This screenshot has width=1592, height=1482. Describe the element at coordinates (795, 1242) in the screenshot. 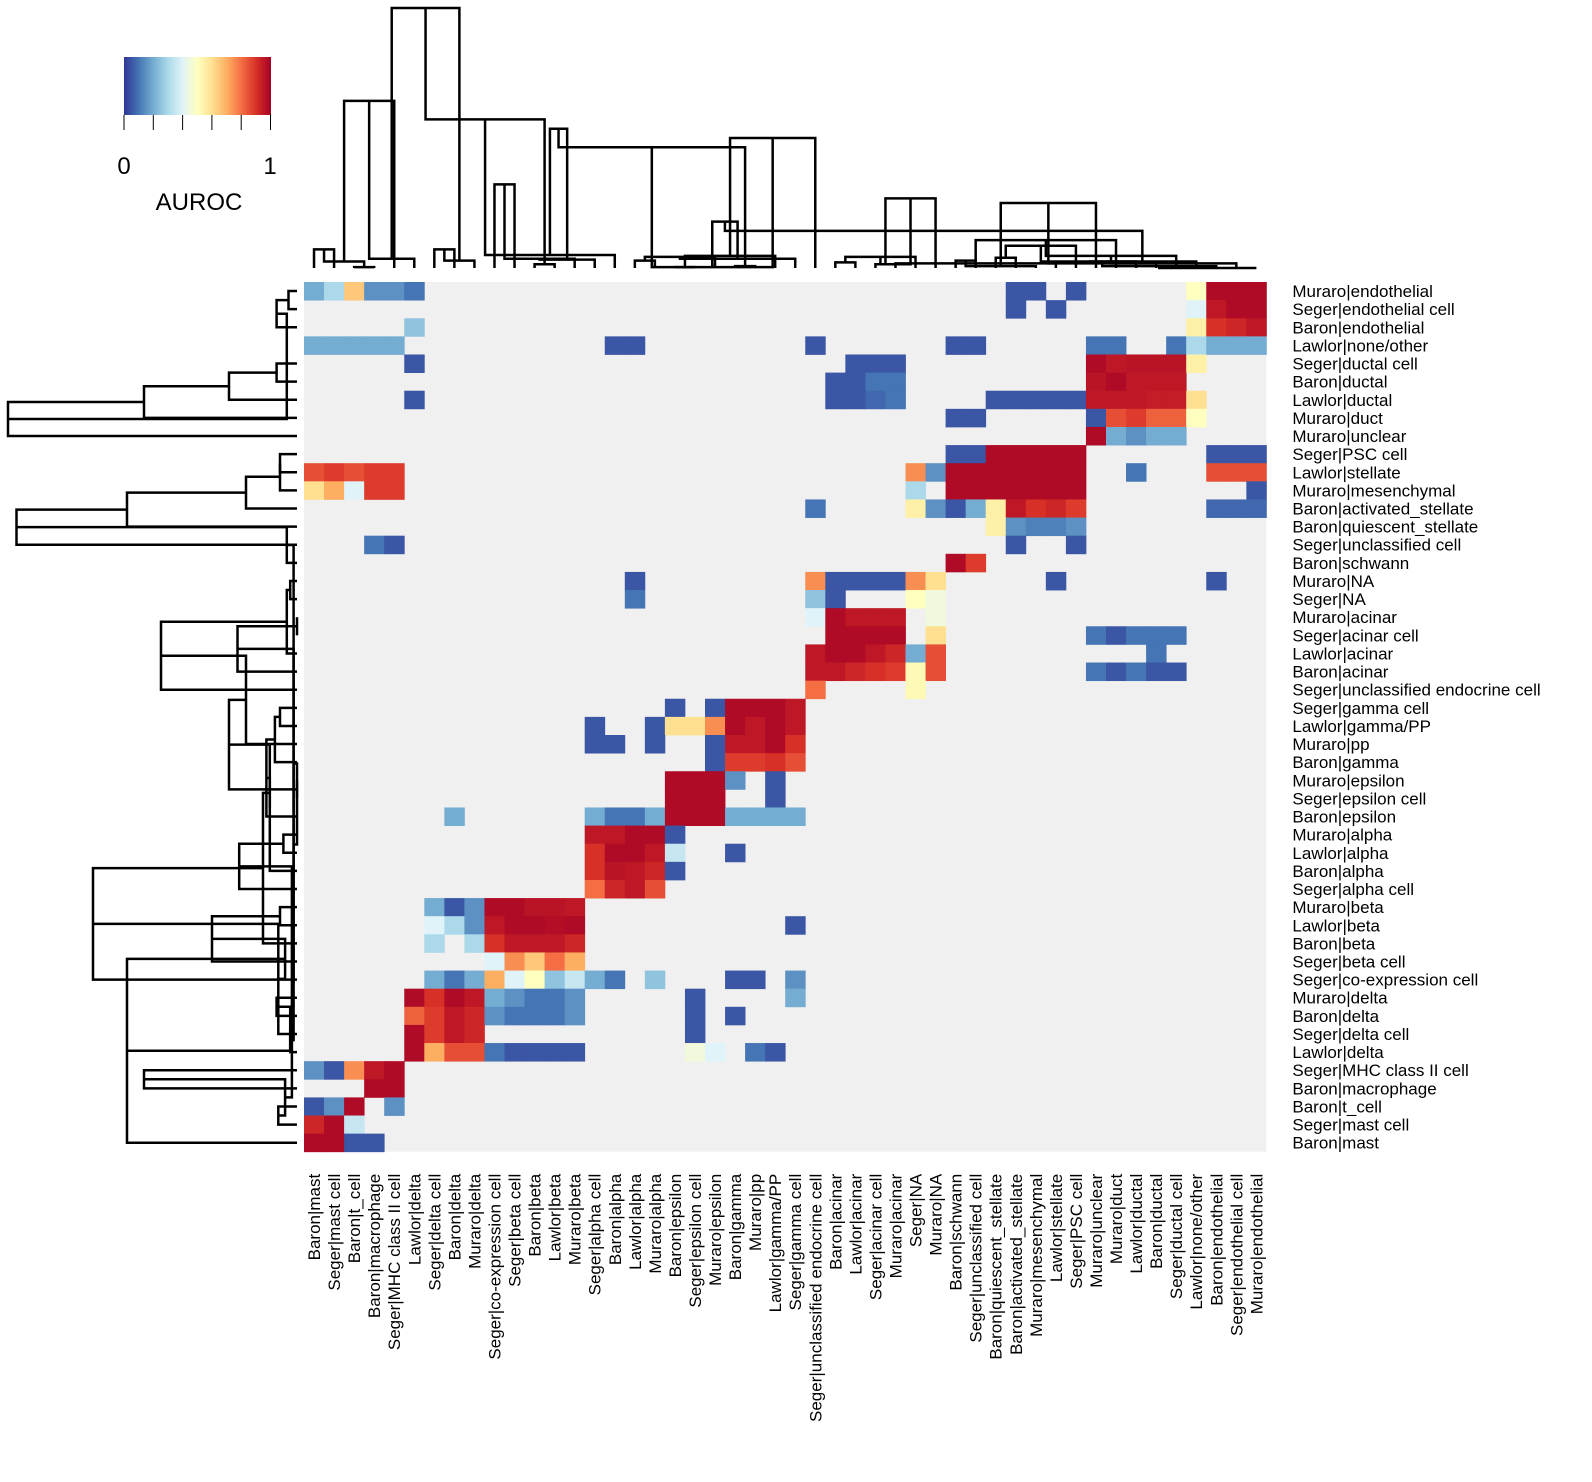

I see `column-label: Seger|gamma cell` at that location.